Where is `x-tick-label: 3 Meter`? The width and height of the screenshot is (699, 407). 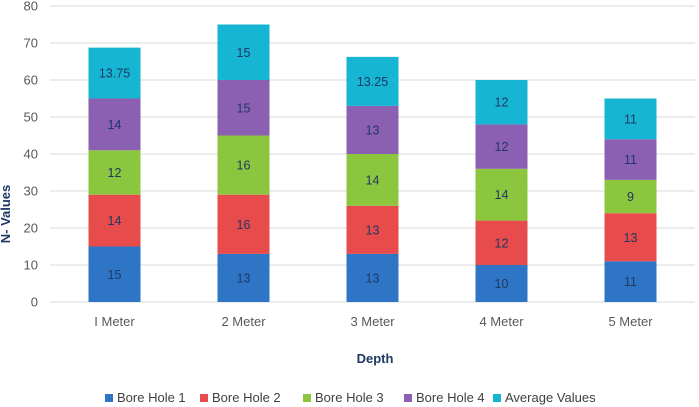
x-tick-label: 3 Meter is located at coordinates (372, 321).